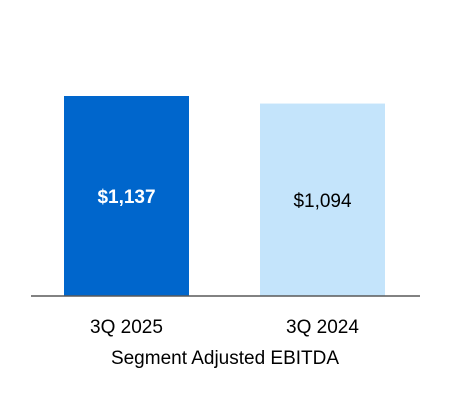 Image resolution: width=450 pixels, height=400 pixels. I want to click on data-label: $1,137, so click(126, 197).